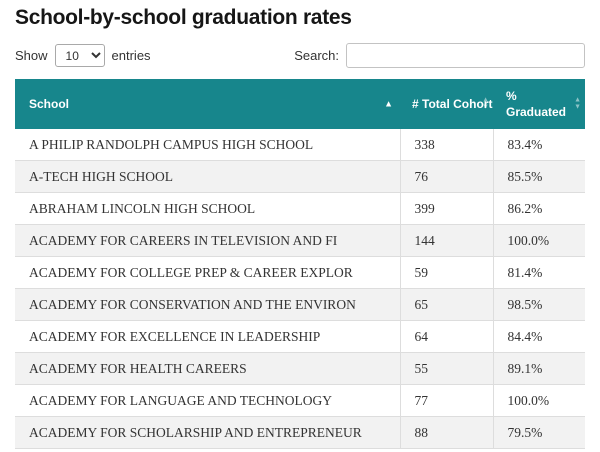  Describe the element at coordinates (446, 272) in the screenshot. I see `total-cohort-cell: 59` at that location.